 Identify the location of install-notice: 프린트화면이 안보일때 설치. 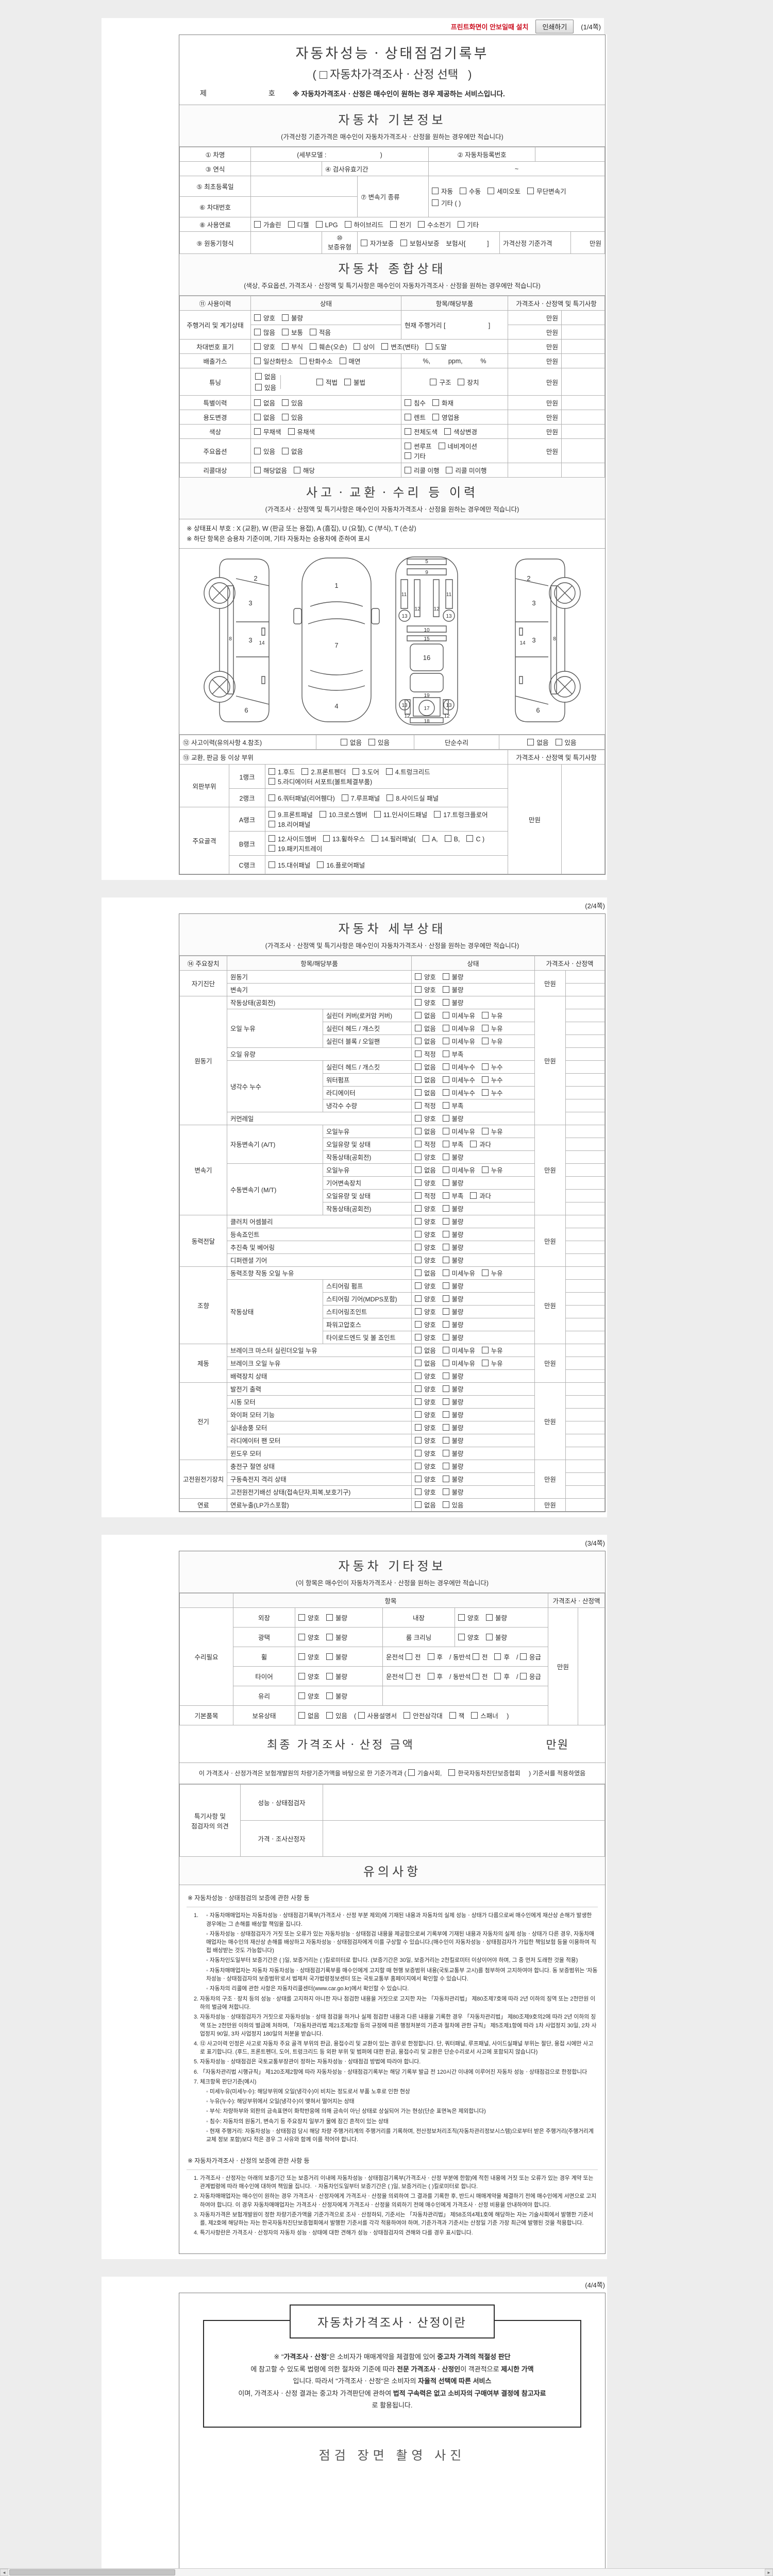
(489, 27).